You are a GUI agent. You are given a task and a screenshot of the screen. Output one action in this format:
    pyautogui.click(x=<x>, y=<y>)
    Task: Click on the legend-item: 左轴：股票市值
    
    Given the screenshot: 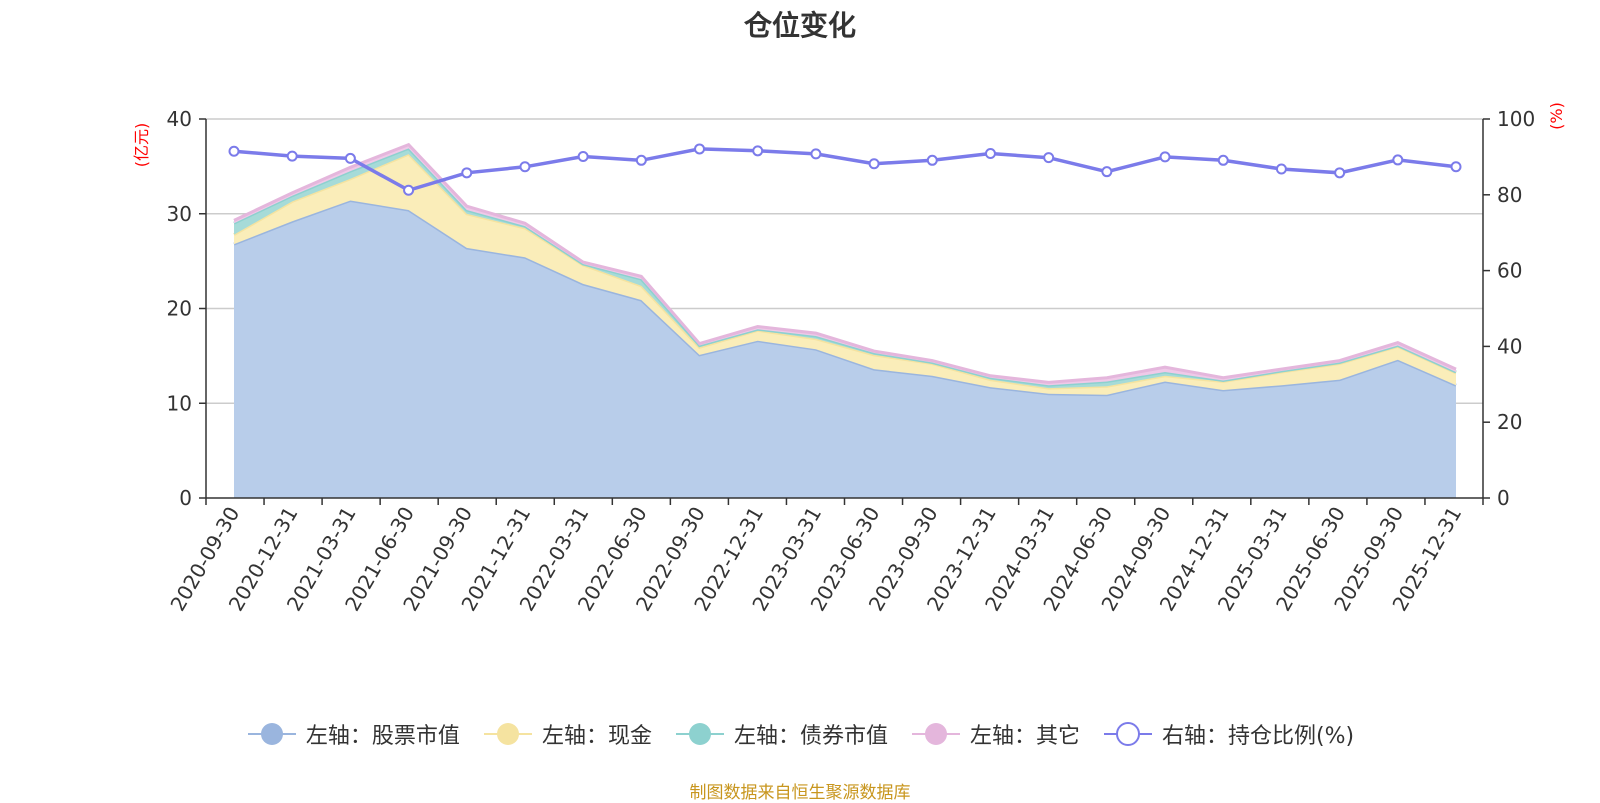 What is the action you would take?
    pyautogui.click(x=353, y=734)
    